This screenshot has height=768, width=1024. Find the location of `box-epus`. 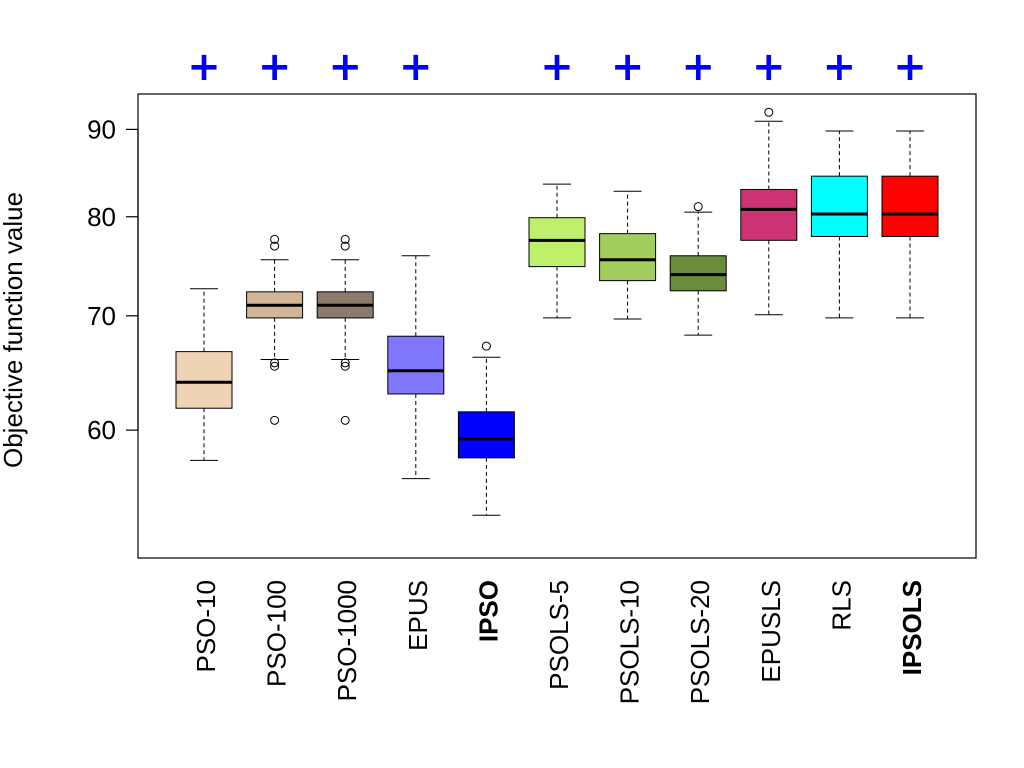

box-epus is located at coordinates (416, 367).